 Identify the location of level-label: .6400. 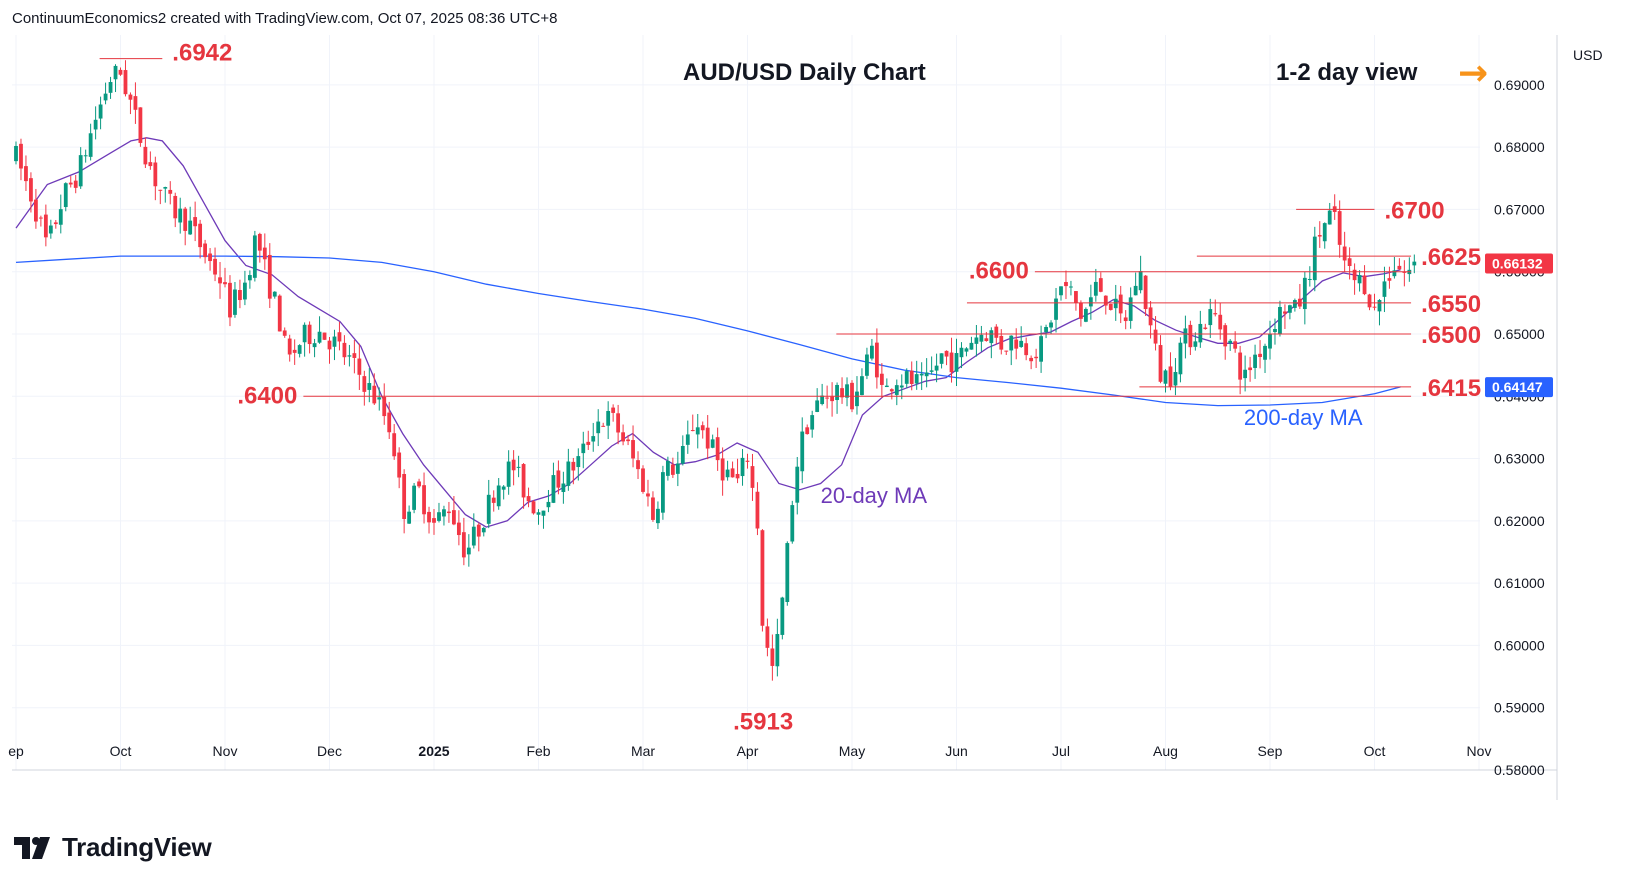
(267, 395).